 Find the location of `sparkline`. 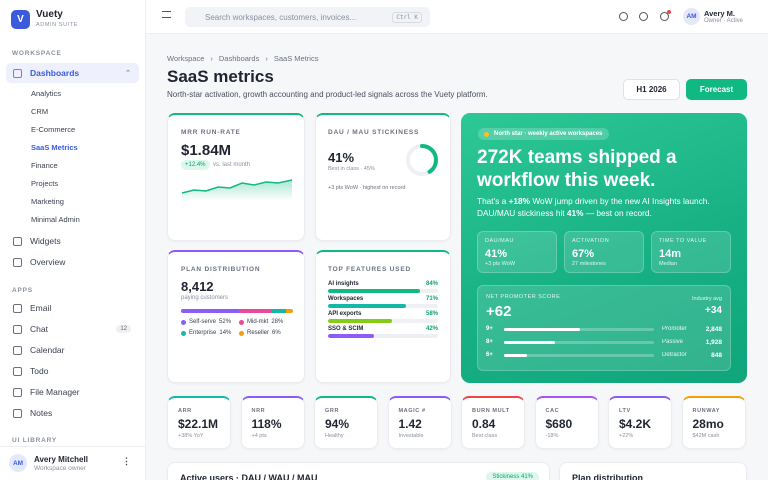

sparkline is located at coordinates (237, 187).